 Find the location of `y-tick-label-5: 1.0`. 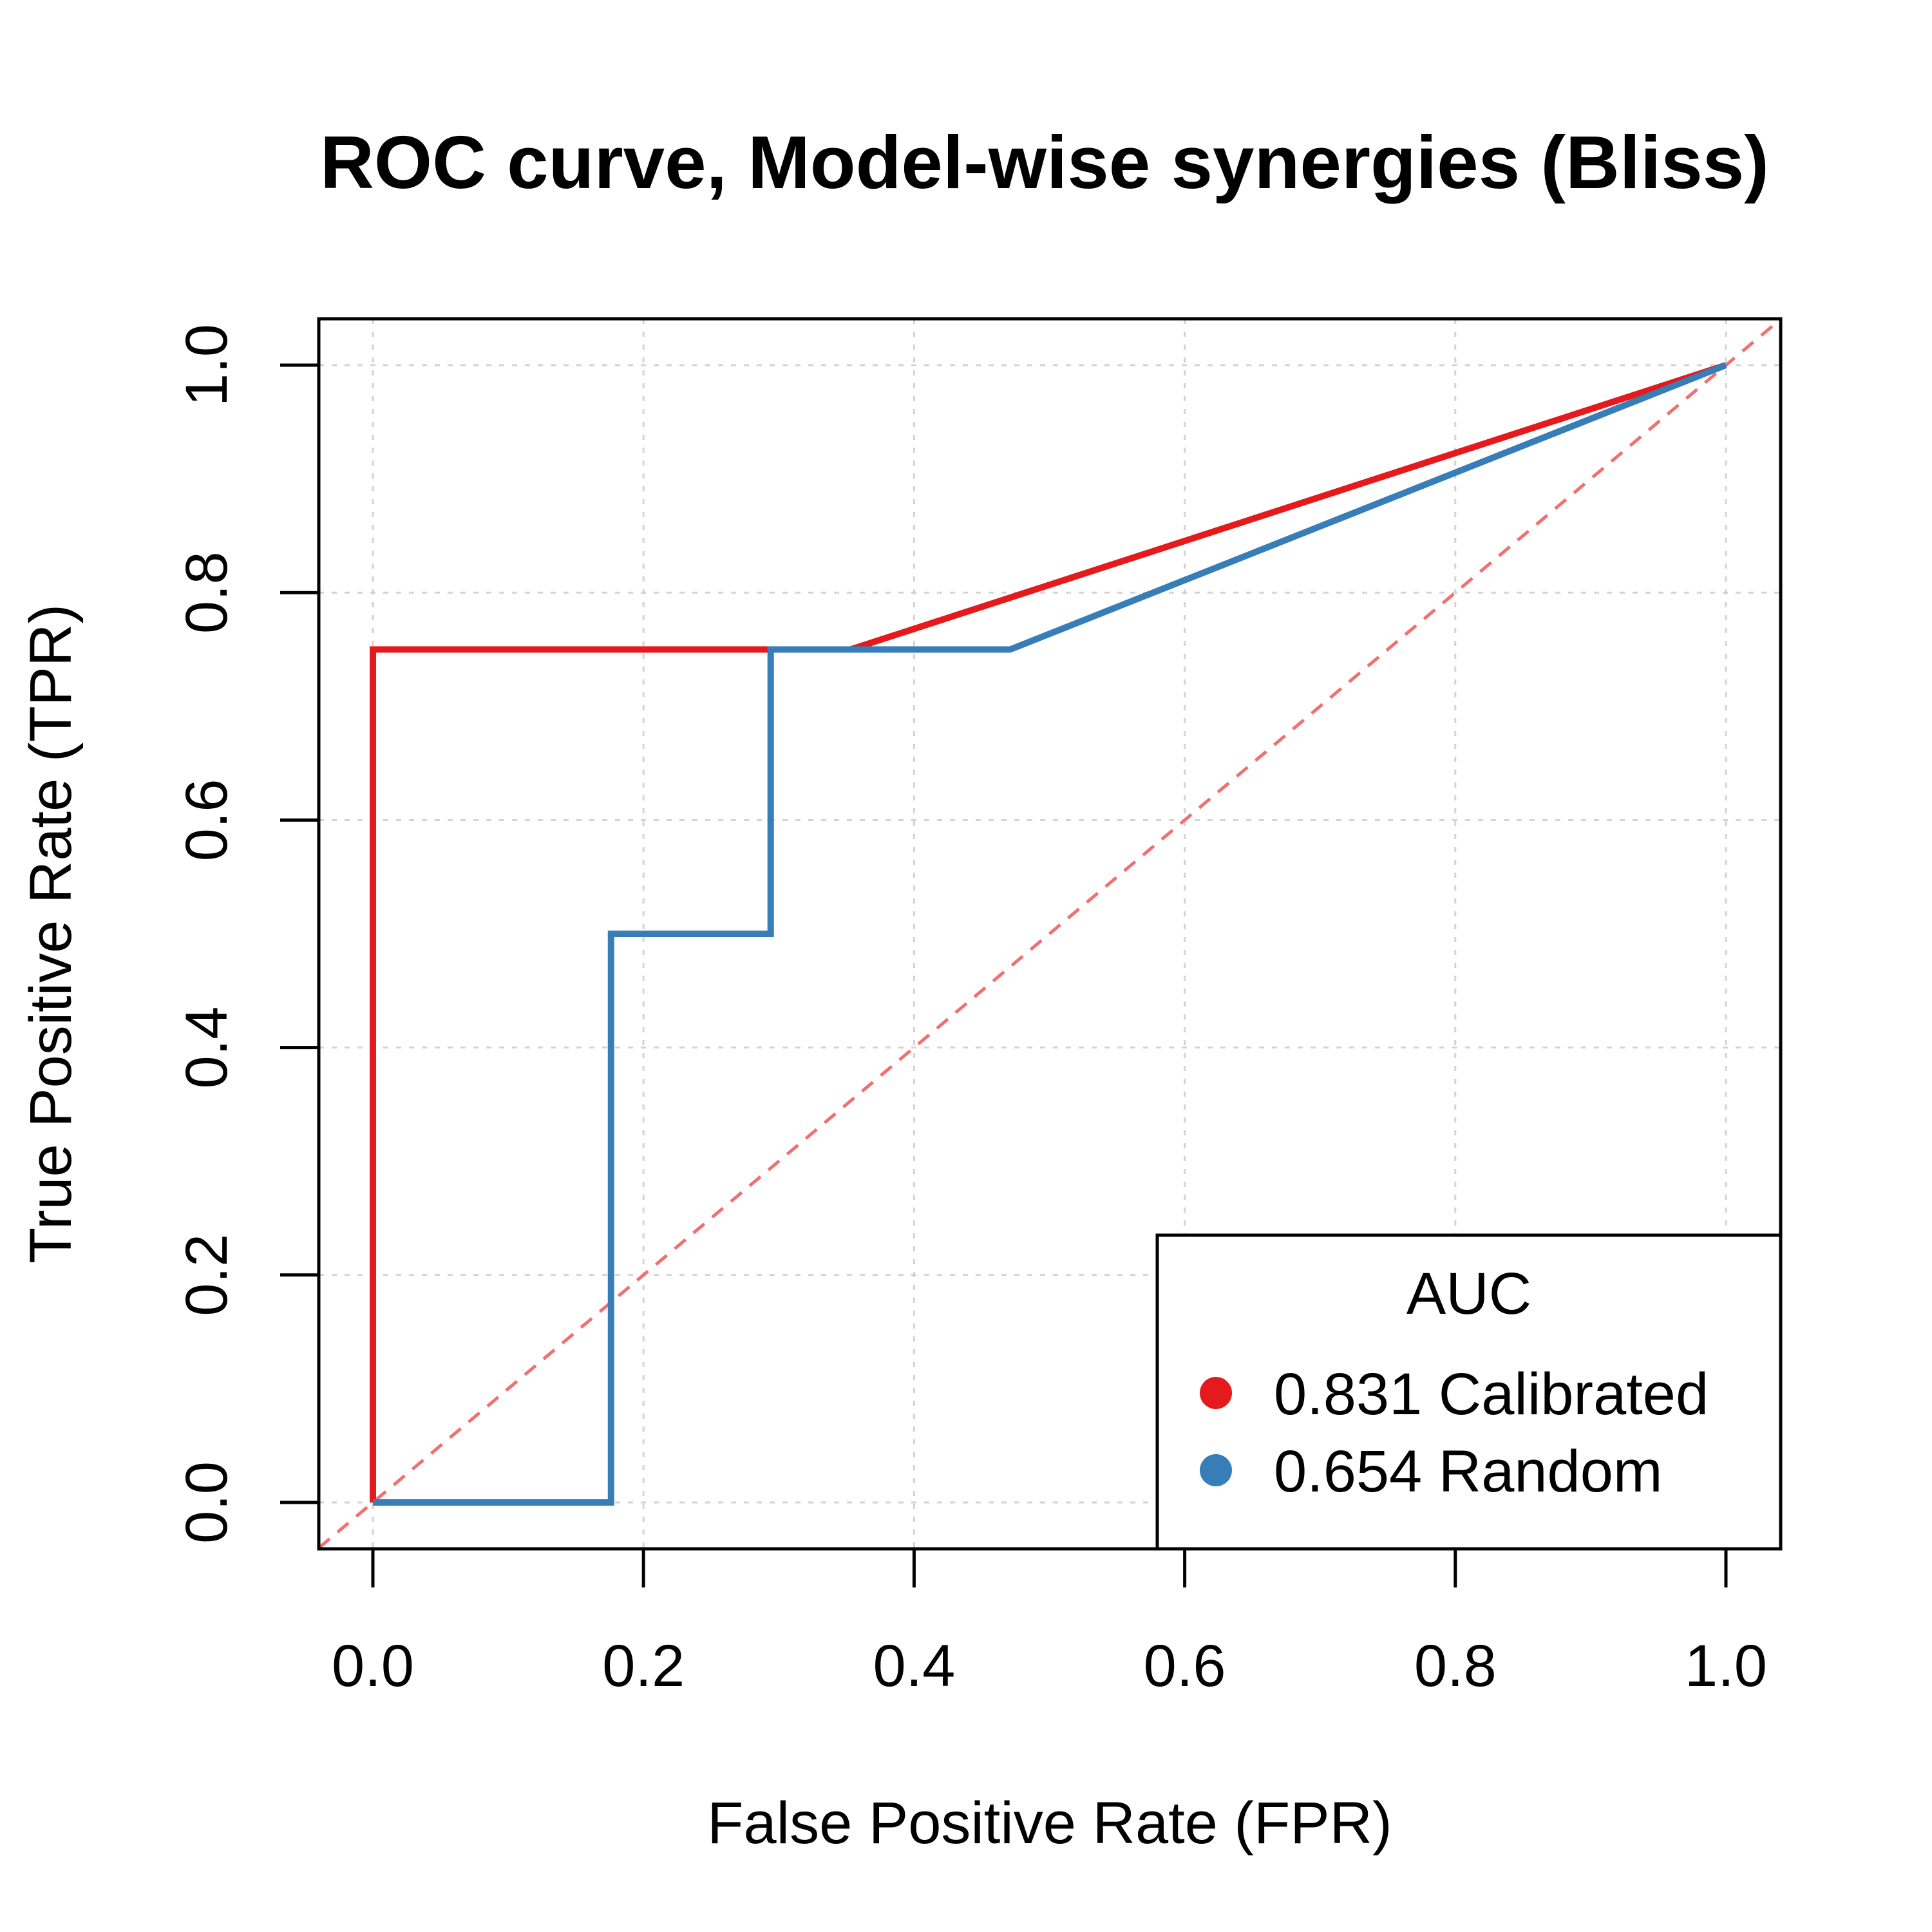

y-tick-label-5: 1.0 is located at coordinates (207, 365).